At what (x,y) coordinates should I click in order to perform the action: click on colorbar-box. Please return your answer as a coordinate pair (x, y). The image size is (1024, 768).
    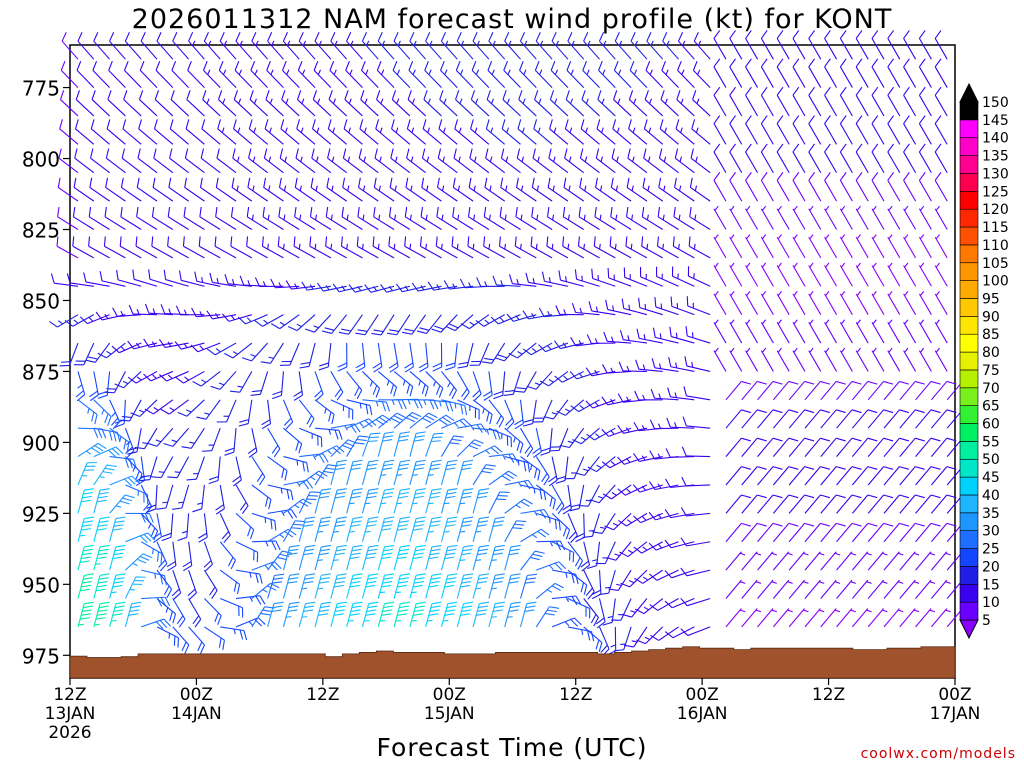
    Looking at the image, I should click on (969, 289).